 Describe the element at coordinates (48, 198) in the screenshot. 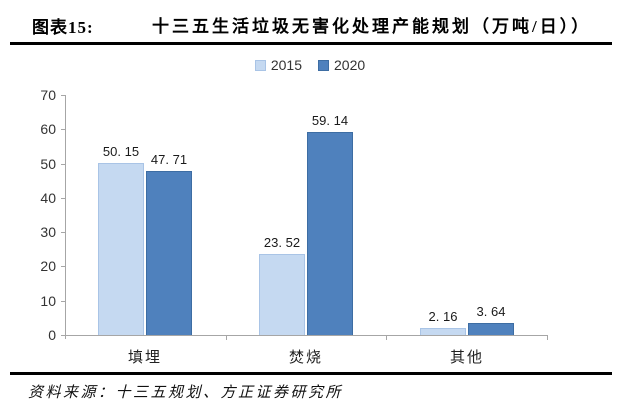

I see `y-axis-tick-label: 40` at that location.